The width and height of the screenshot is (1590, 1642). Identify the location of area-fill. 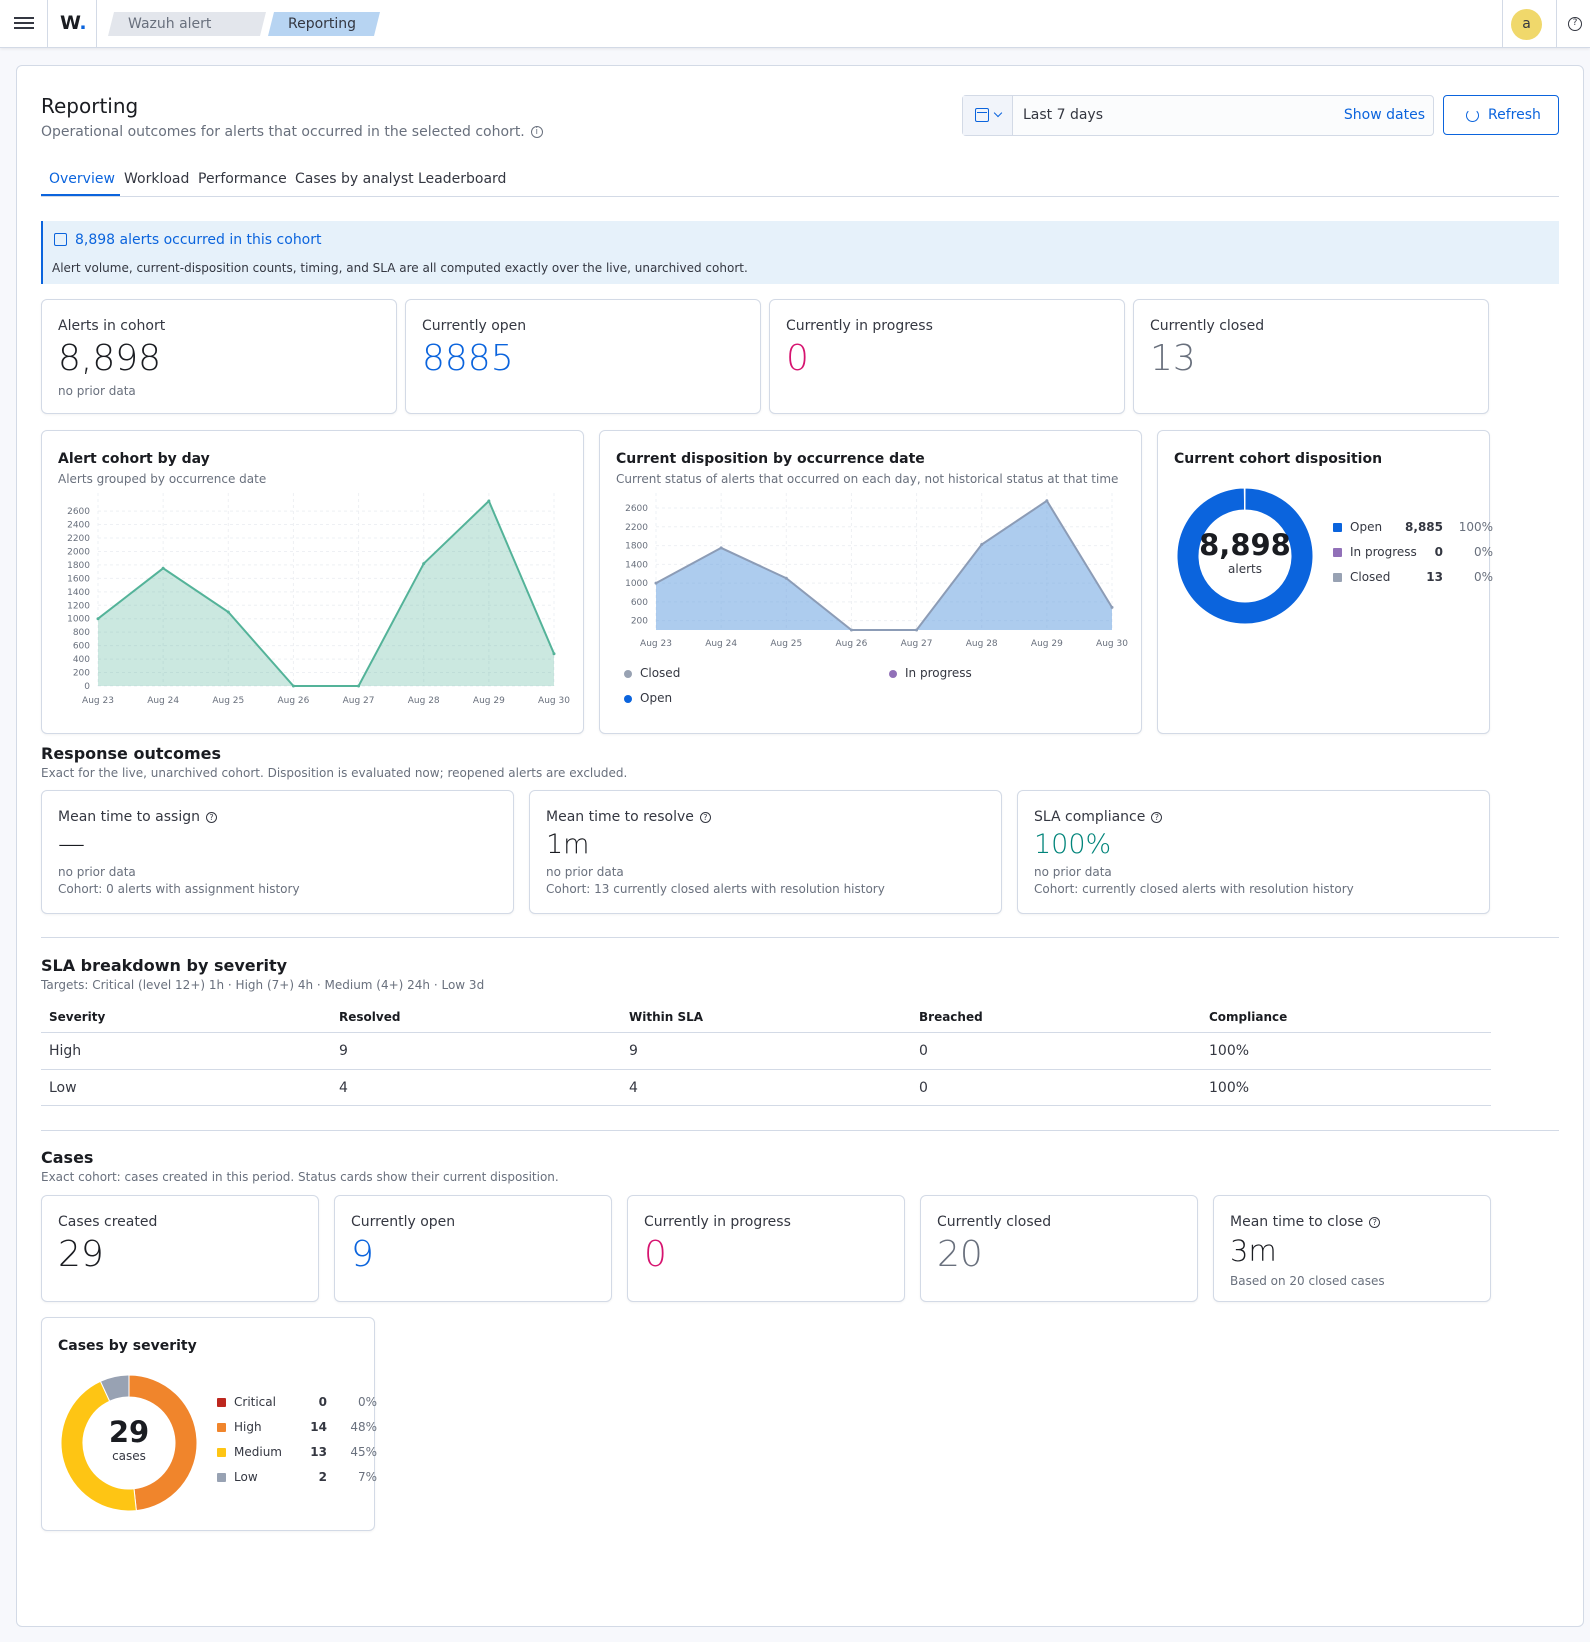
(326, 593).